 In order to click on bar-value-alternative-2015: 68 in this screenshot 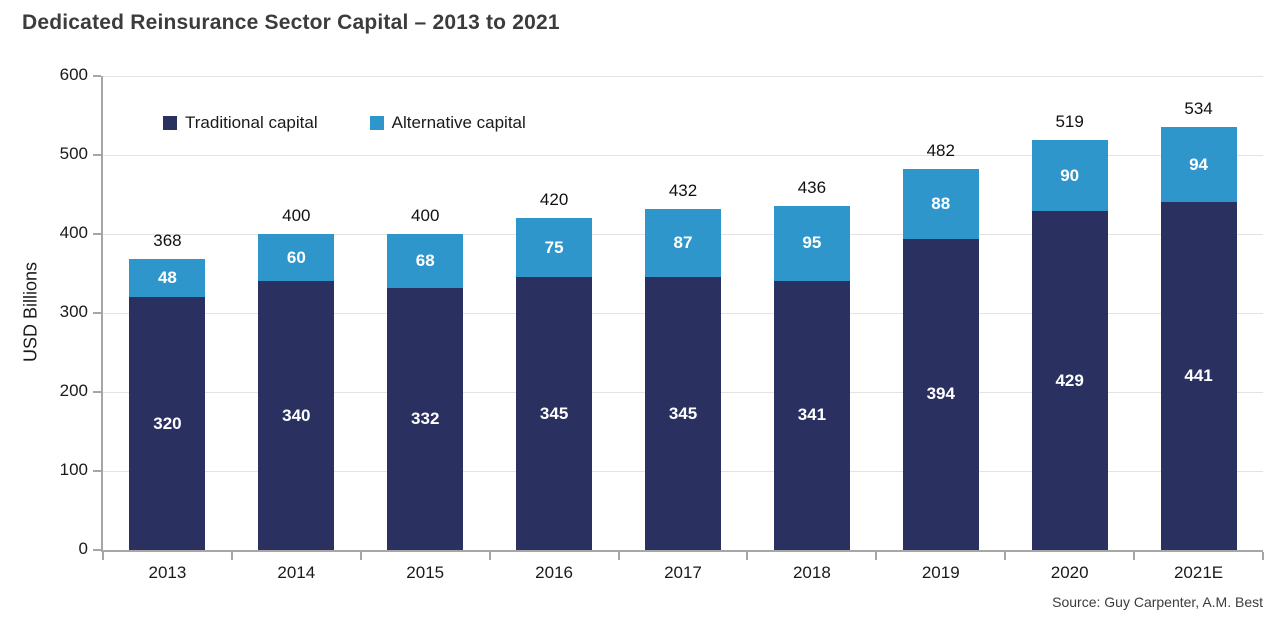, I will do `click(425, 260)`.